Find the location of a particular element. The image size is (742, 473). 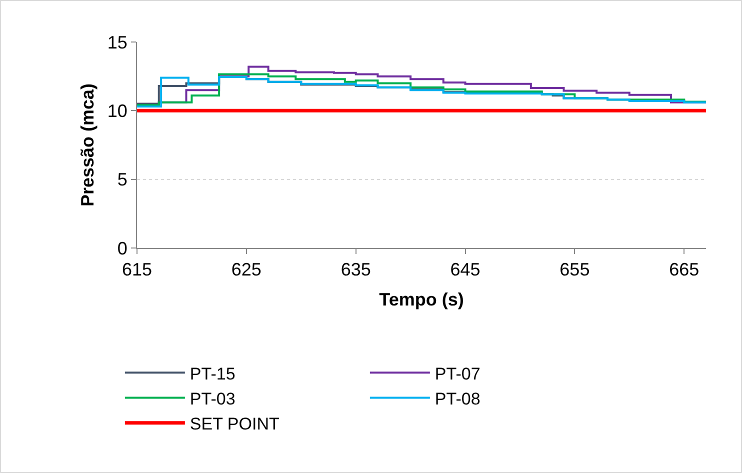

legend-label: PT-07 is located at coordinates (457, 374).